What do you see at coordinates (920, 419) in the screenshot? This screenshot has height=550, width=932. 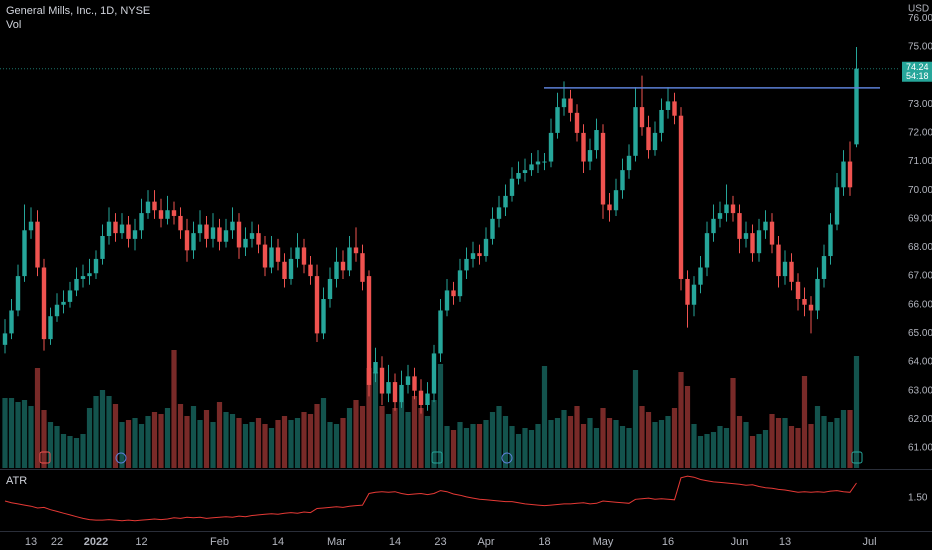 I see `y-tick-label: 62.00` at bounding box center [920, 419].